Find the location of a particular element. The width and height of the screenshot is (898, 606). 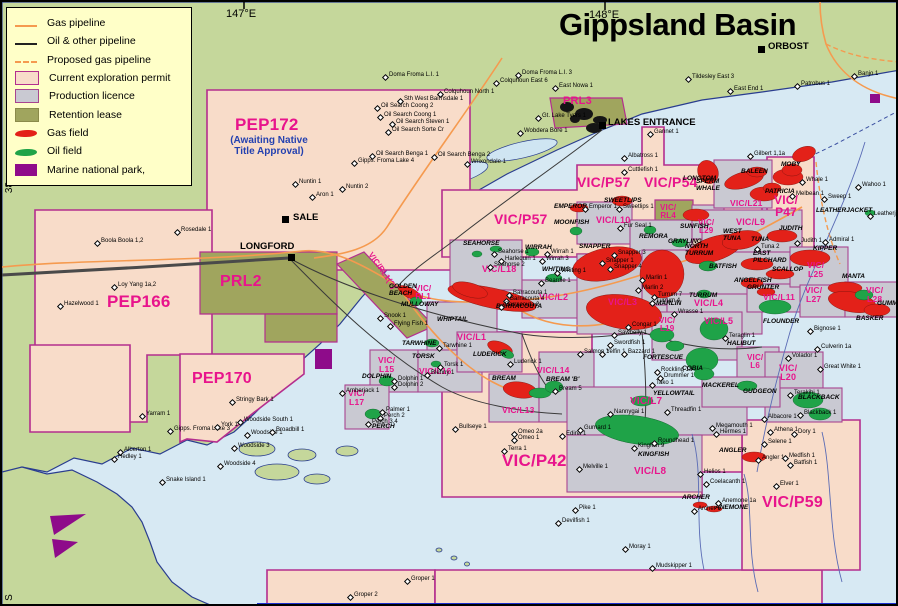

well-label: Barracouta 1 is located at coordinates (530, 293).